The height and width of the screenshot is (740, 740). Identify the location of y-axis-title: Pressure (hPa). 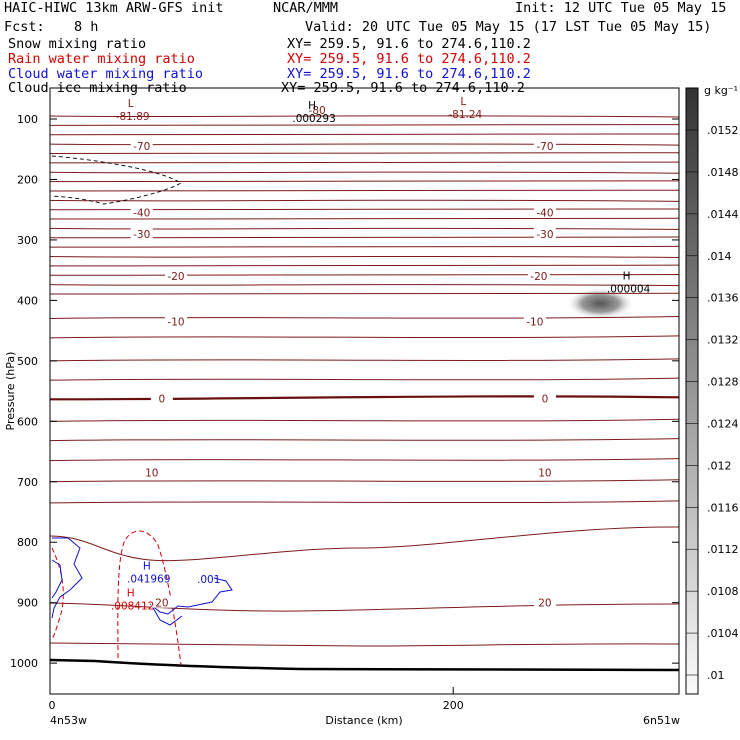
(10, 391).